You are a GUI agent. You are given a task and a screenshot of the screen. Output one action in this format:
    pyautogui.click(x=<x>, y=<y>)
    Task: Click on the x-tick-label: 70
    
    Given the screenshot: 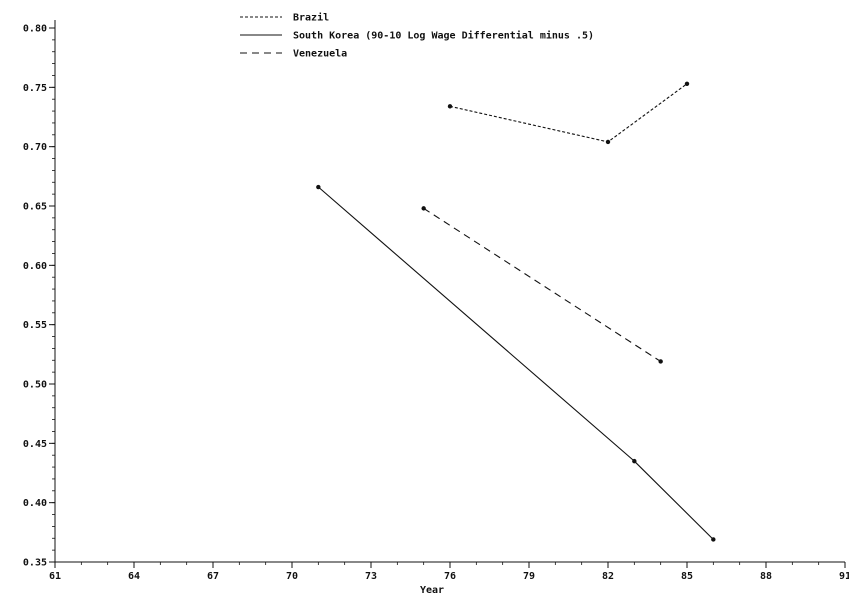 What is the action you would take?
    pyautogui.click(x=292, y=576)
    